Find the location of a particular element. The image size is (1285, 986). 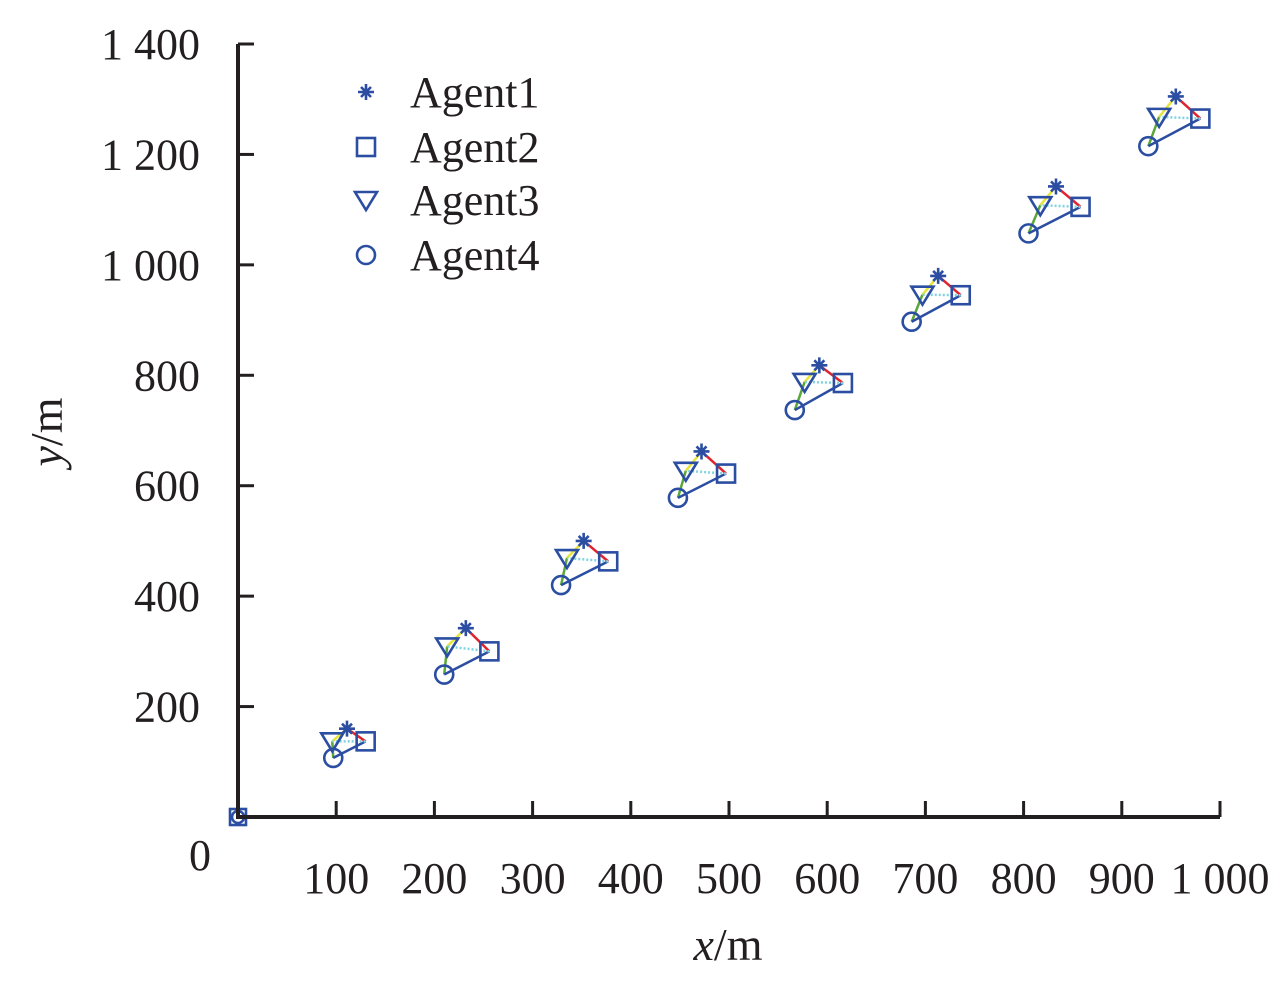

legend-label: Agent3 is located at coordinates (475, 200).